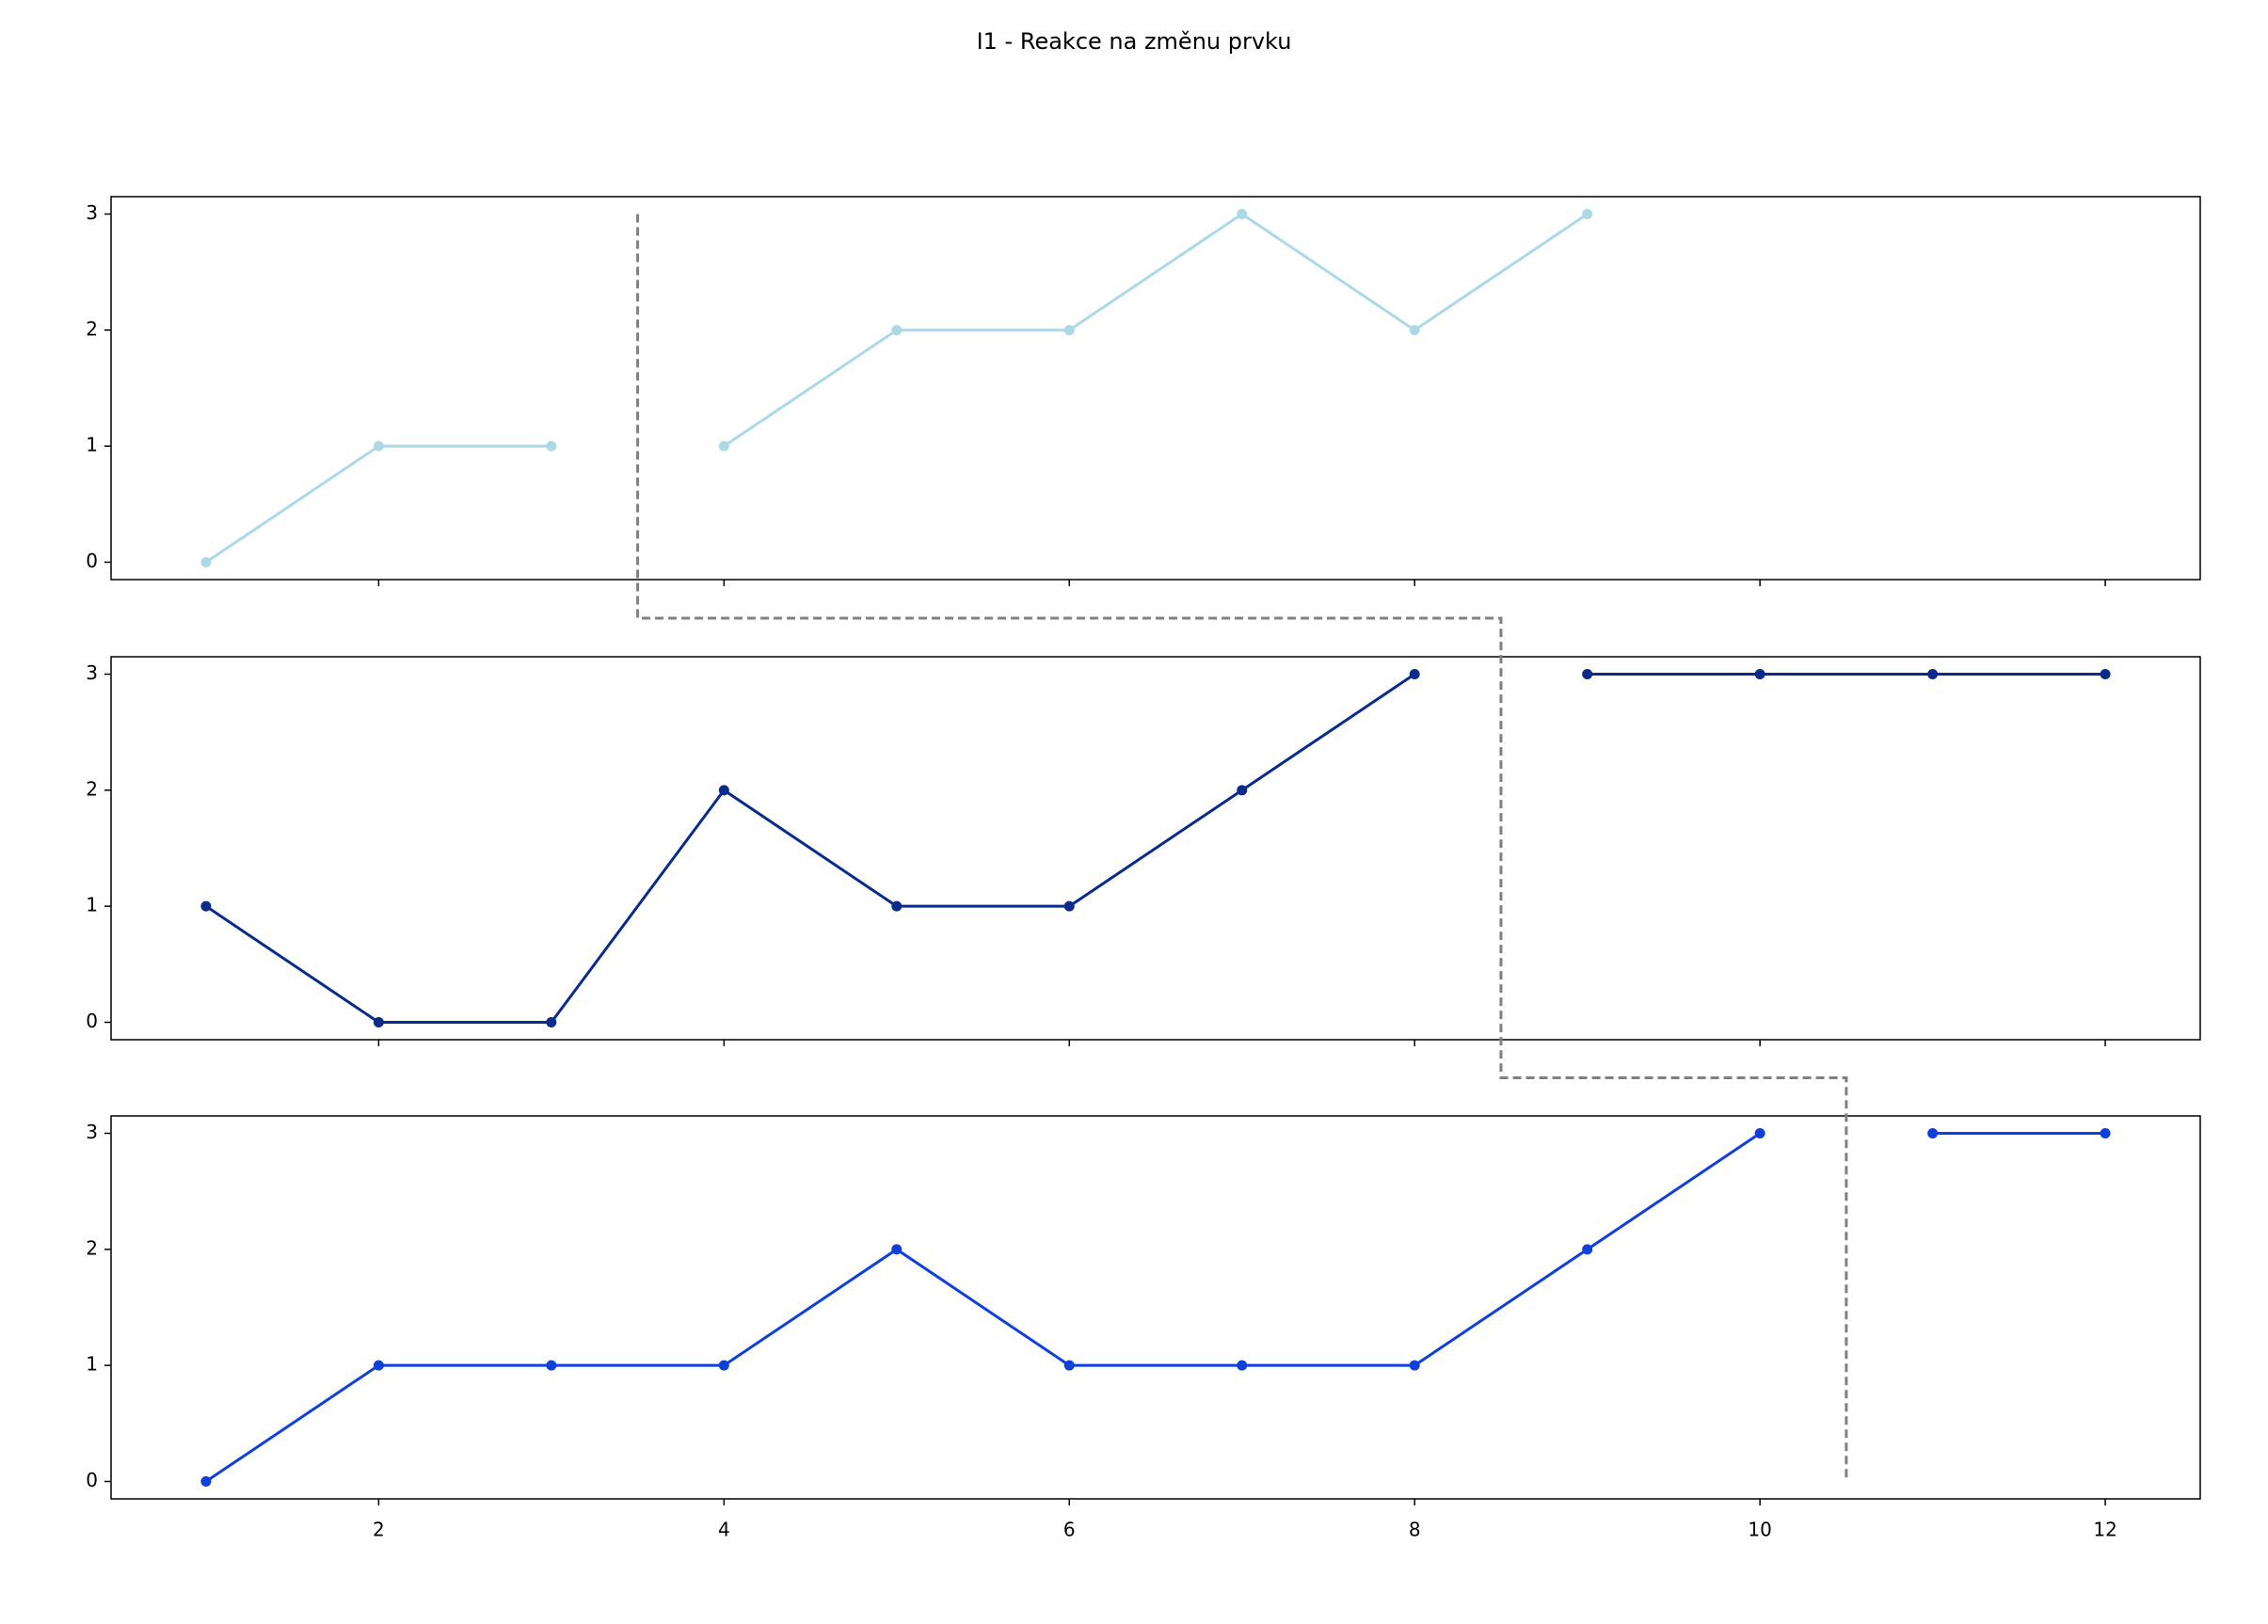 Image resolution: width=2268 pixels, height=1624 pixels. I want to click on chart-title: I1 - Reakce na změnu prvku, so click(1134, 41).